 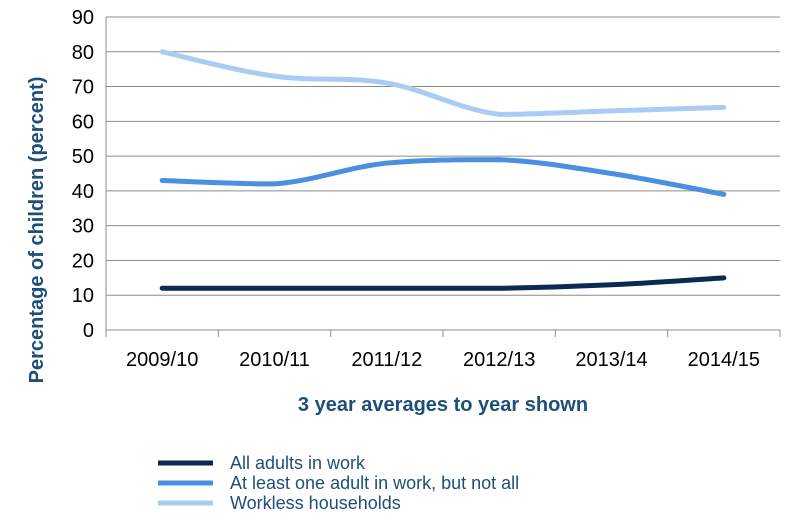 What do you see at coordinates (83, 122) in the screenshot?
I see `y-tick-label: 60` at bounding box center [83, 122].